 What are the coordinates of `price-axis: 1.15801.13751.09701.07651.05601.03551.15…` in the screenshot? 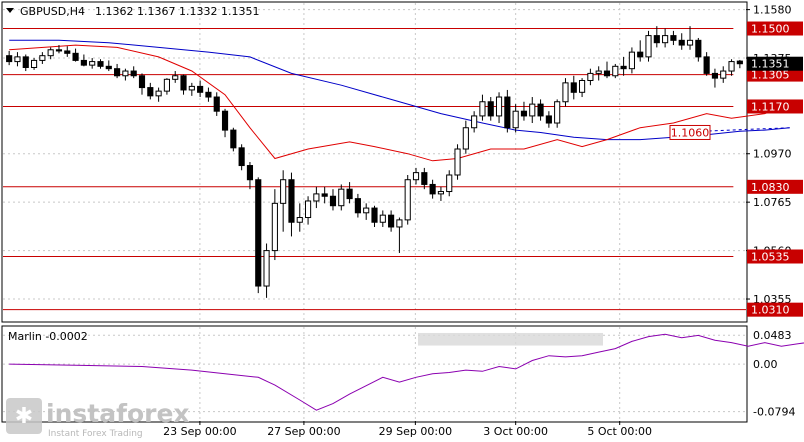 It's located at (774, 160).